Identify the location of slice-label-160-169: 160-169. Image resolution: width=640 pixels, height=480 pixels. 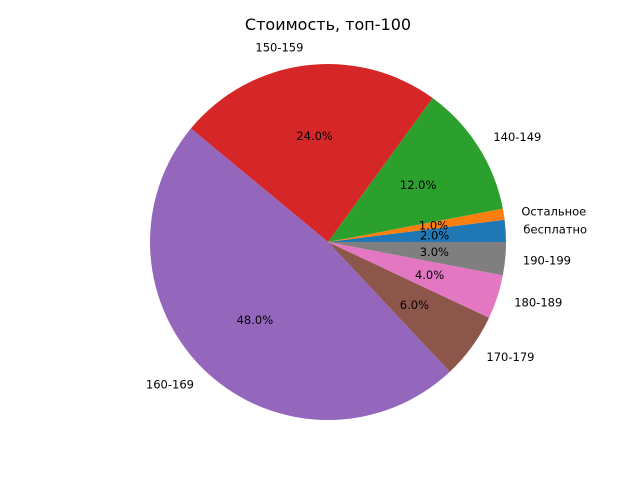
(170, 385).